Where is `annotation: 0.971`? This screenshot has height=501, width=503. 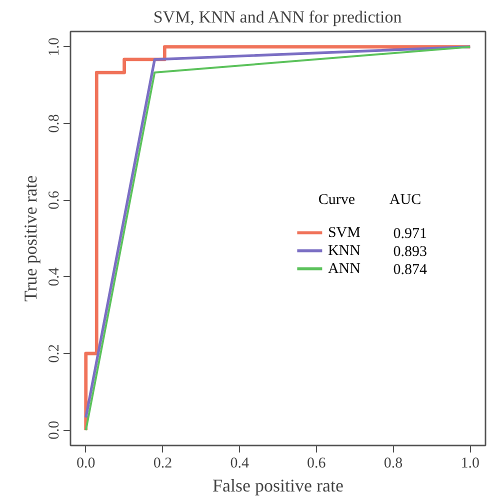
annotation: 0.971 is located at coordinates (410, 234).